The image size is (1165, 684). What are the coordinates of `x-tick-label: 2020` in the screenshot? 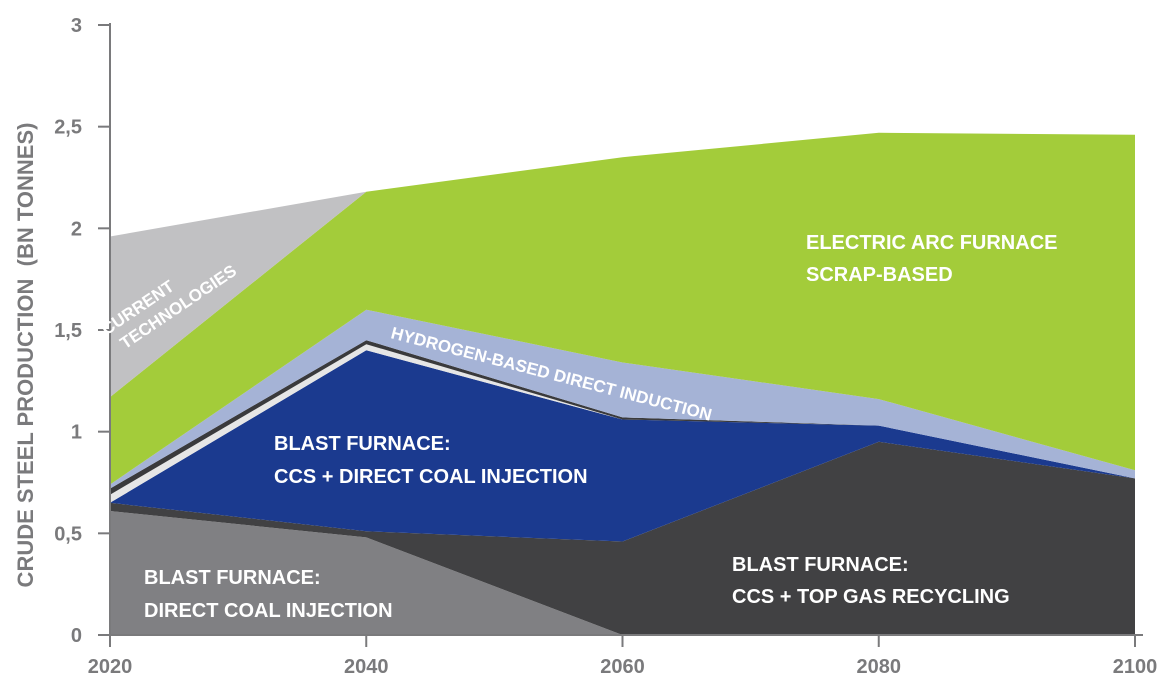 It's located at (110, 667).